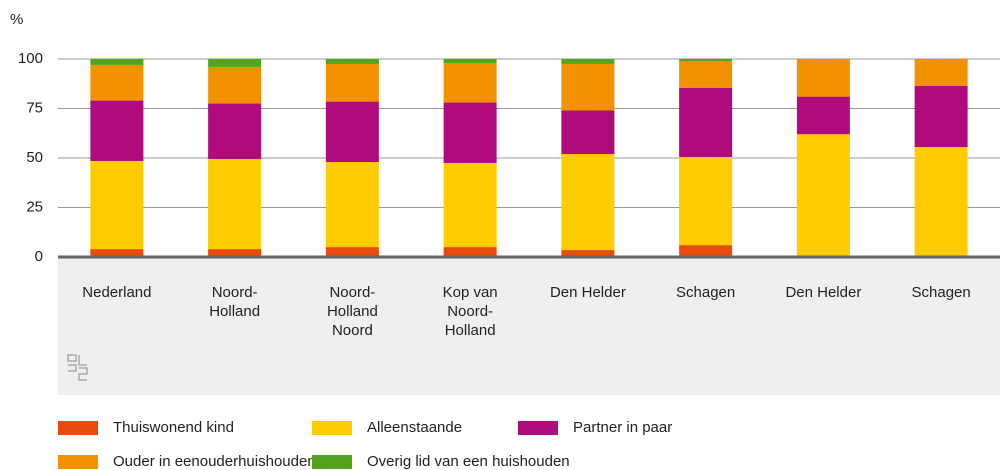  Describe the element at coordinates (16, 19) in the screenshot. I see `y-axis-label: %` at that location.